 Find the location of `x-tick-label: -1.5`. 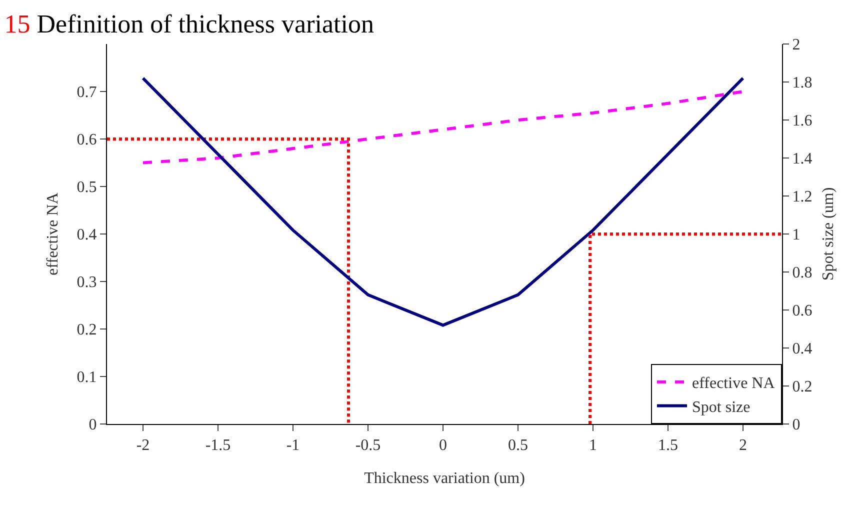

x-tick-label: -1.5 is located at coordinates (218, 445).